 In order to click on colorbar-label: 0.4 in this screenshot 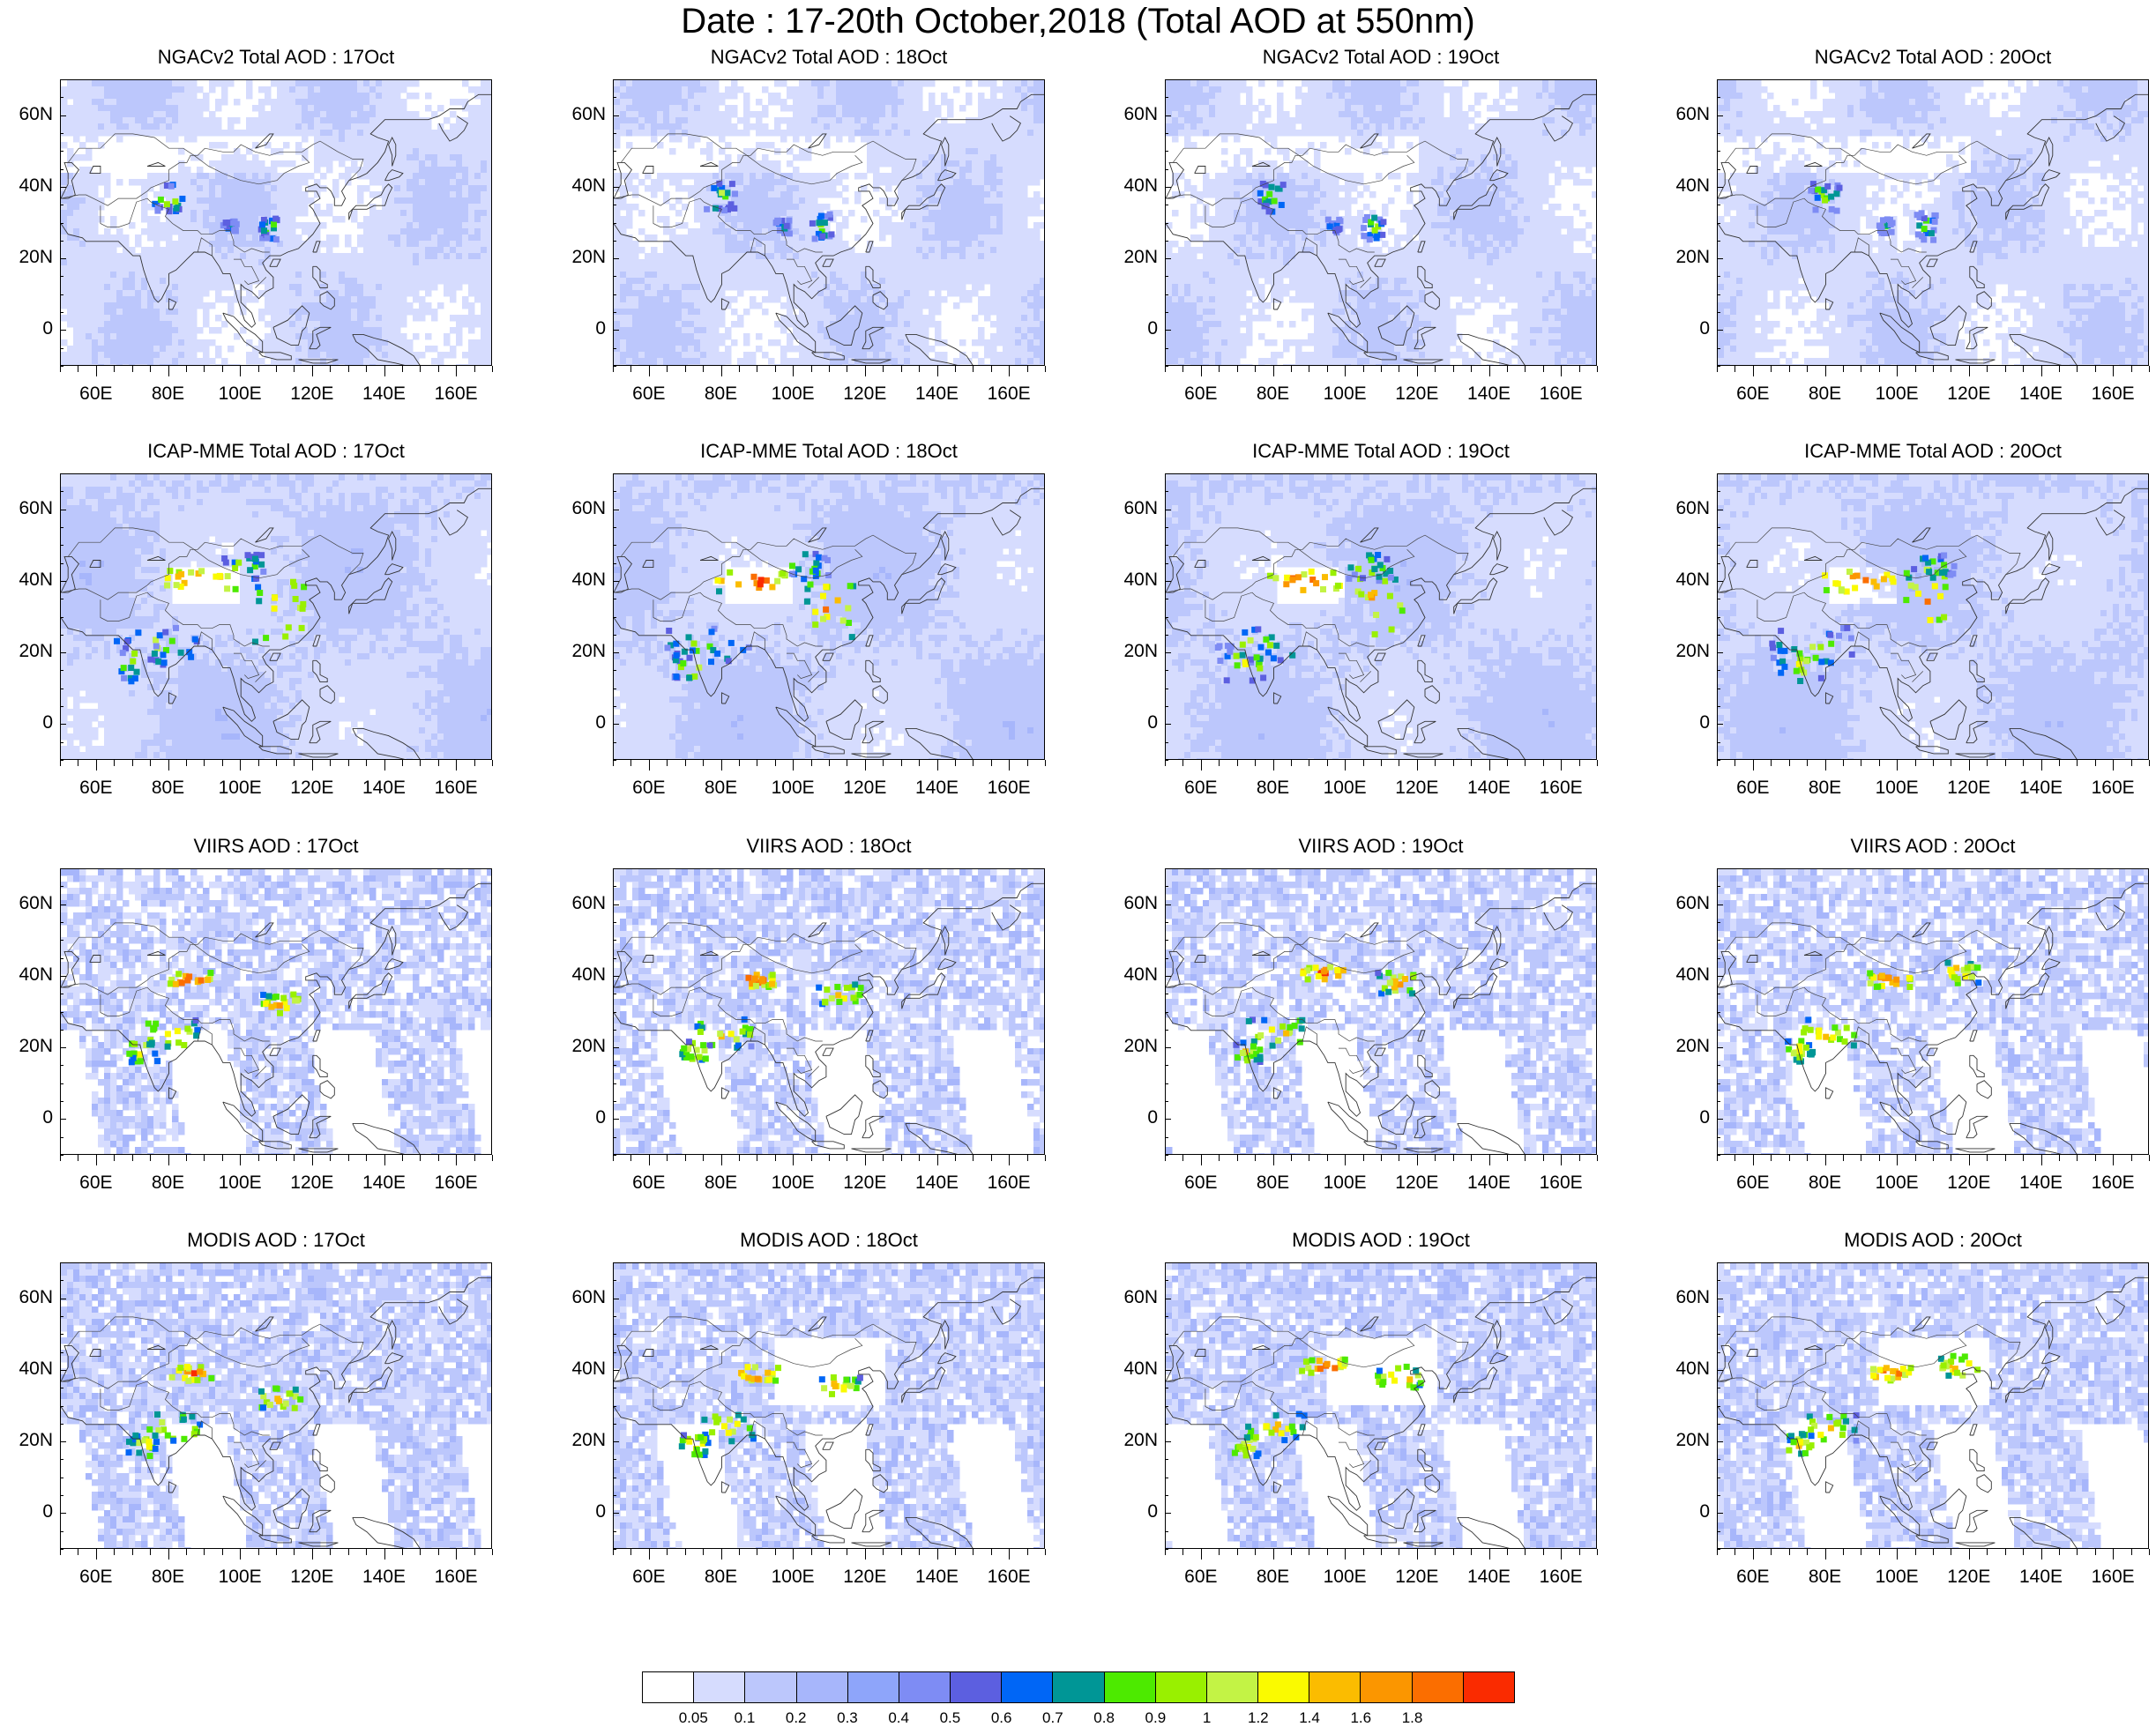, I will do `click(898, 1718)`.